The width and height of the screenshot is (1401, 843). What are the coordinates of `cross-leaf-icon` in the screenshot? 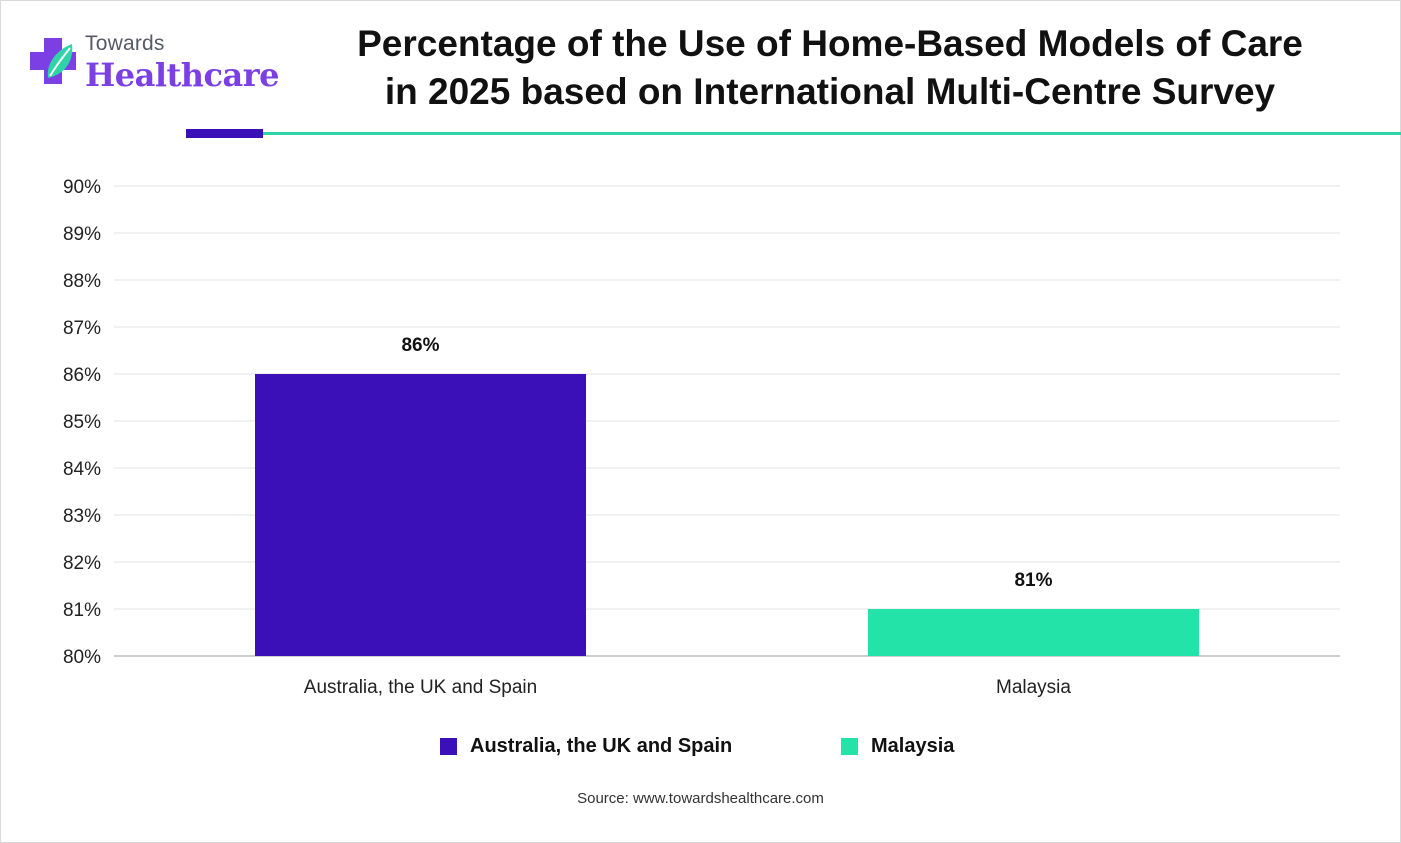 It's located at (53, 61).